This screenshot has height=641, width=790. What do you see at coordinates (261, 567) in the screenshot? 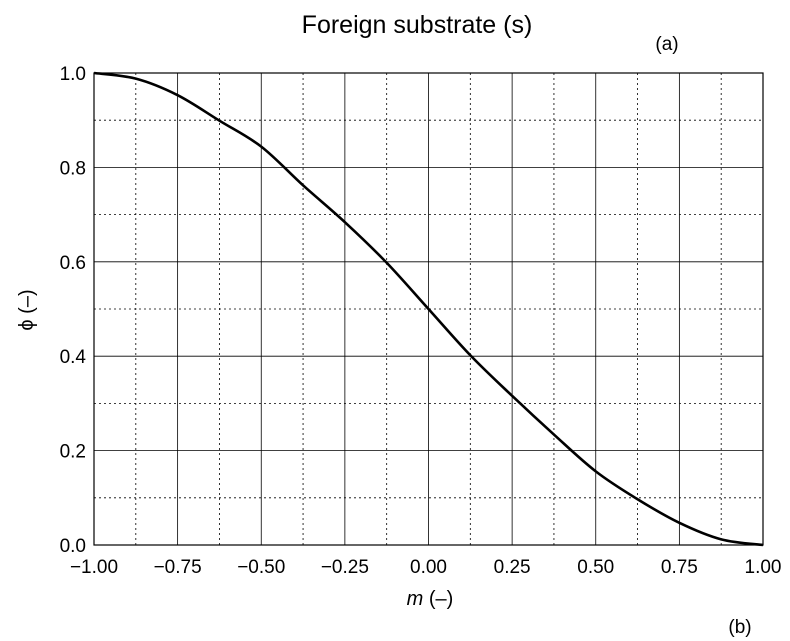
I see `x-tick-label: −0.50` at bounding box center [261, 567].